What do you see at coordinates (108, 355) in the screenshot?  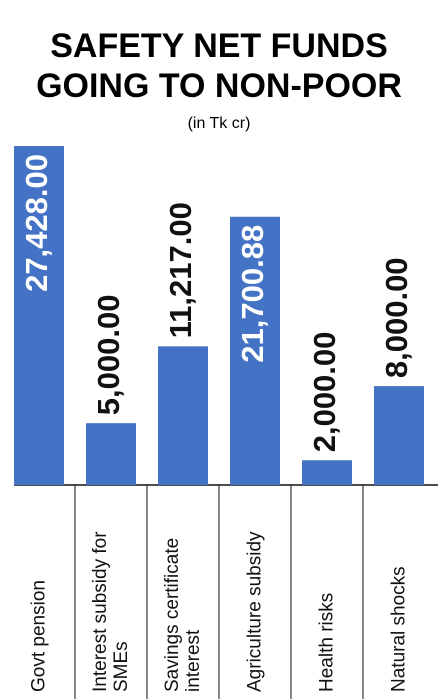 I see `value-label: 5,000.00` at bounding box center [108, 355].